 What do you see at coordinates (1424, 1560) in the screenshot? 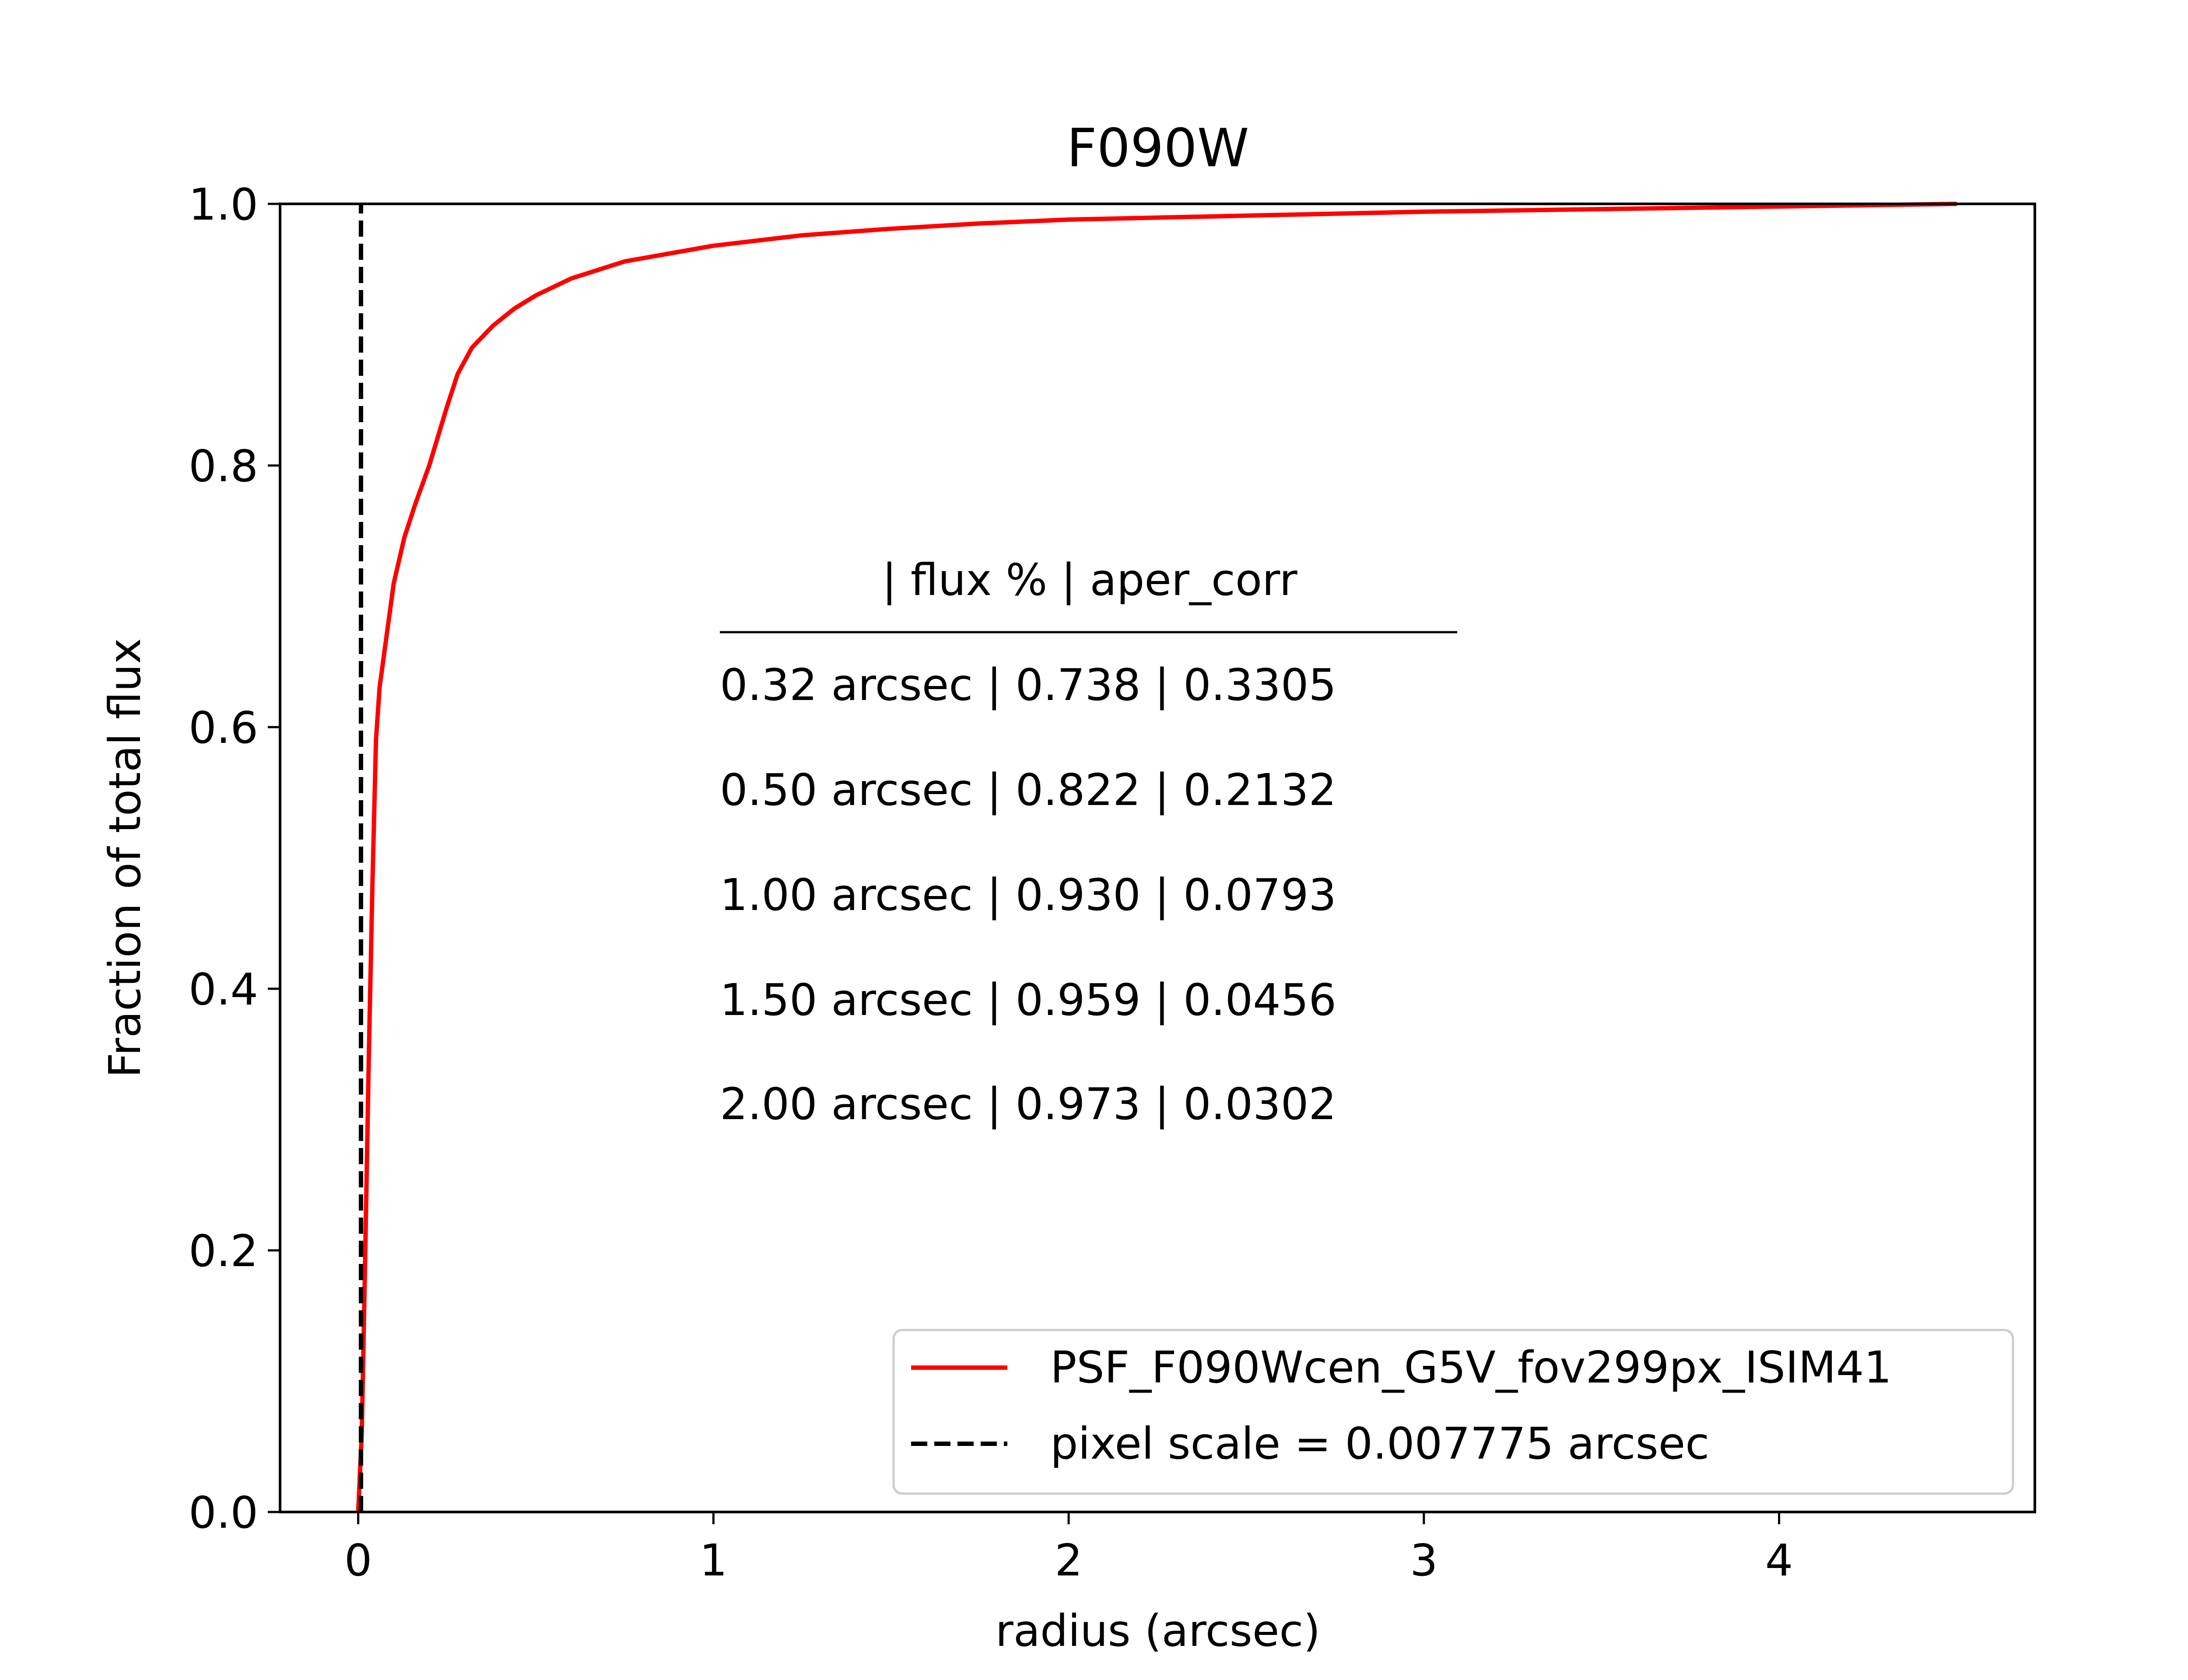
I see `x-tick-label: 3` at bounding box center [1424, 1560].